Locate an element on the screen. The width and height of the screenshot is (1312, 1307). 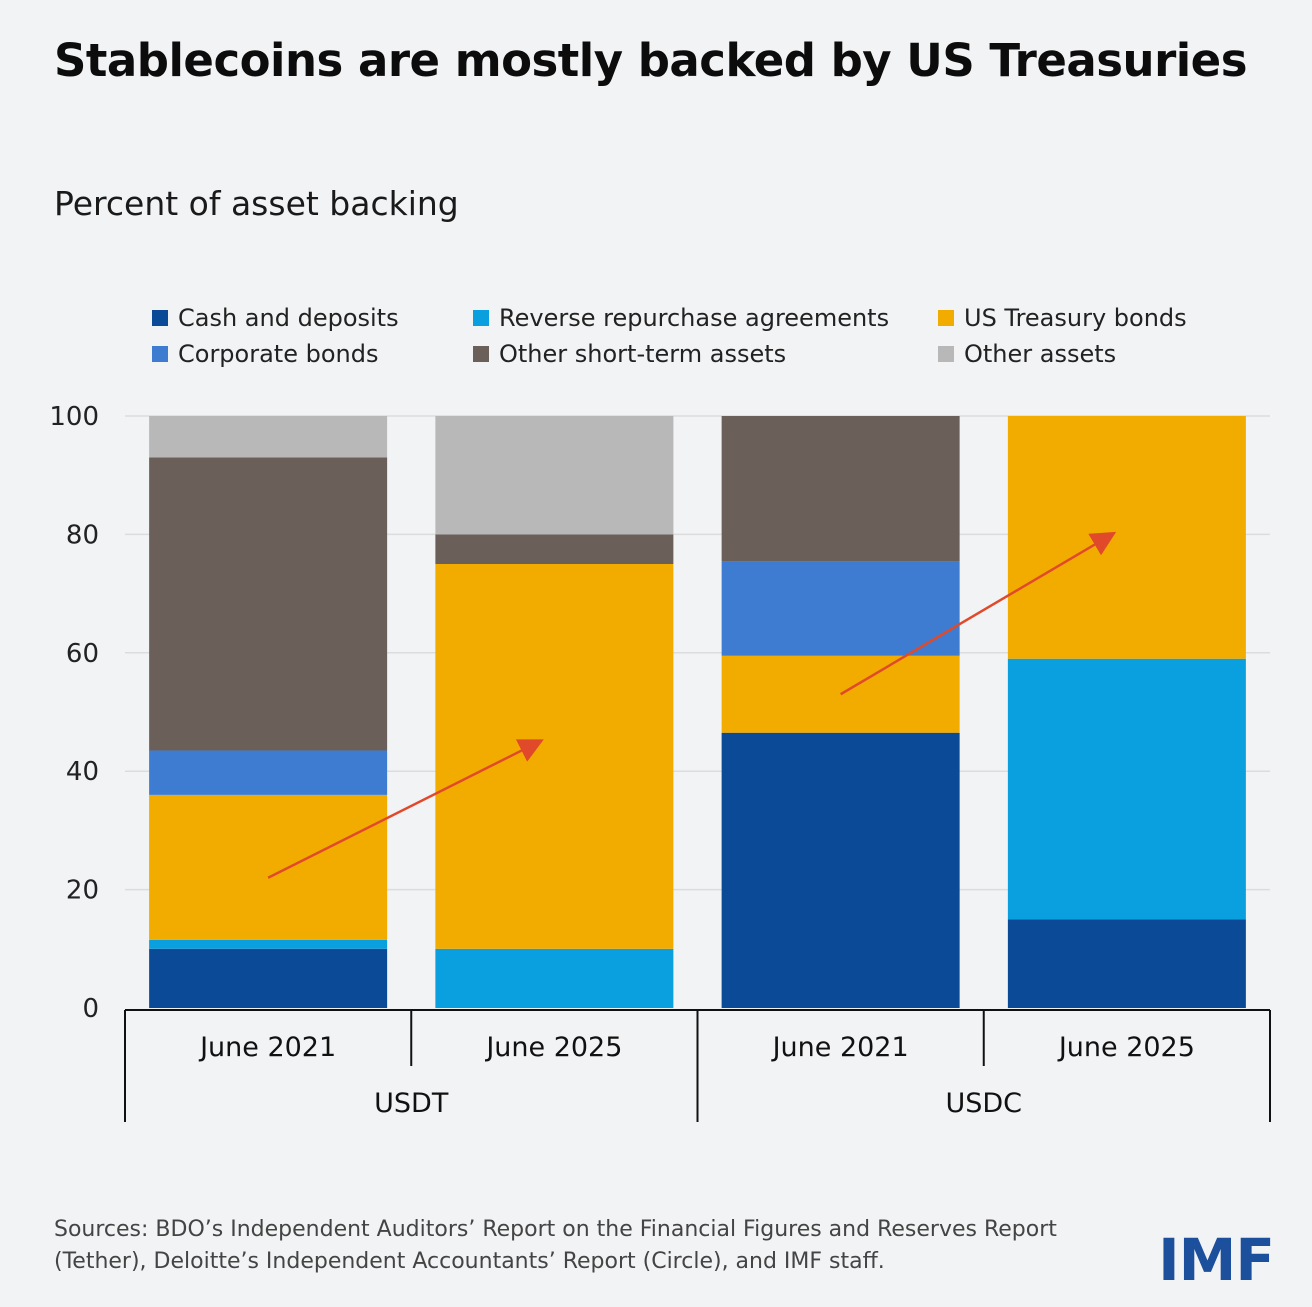
legend-label: Reverse repurchase agreements is located at coordinates (694, 318).